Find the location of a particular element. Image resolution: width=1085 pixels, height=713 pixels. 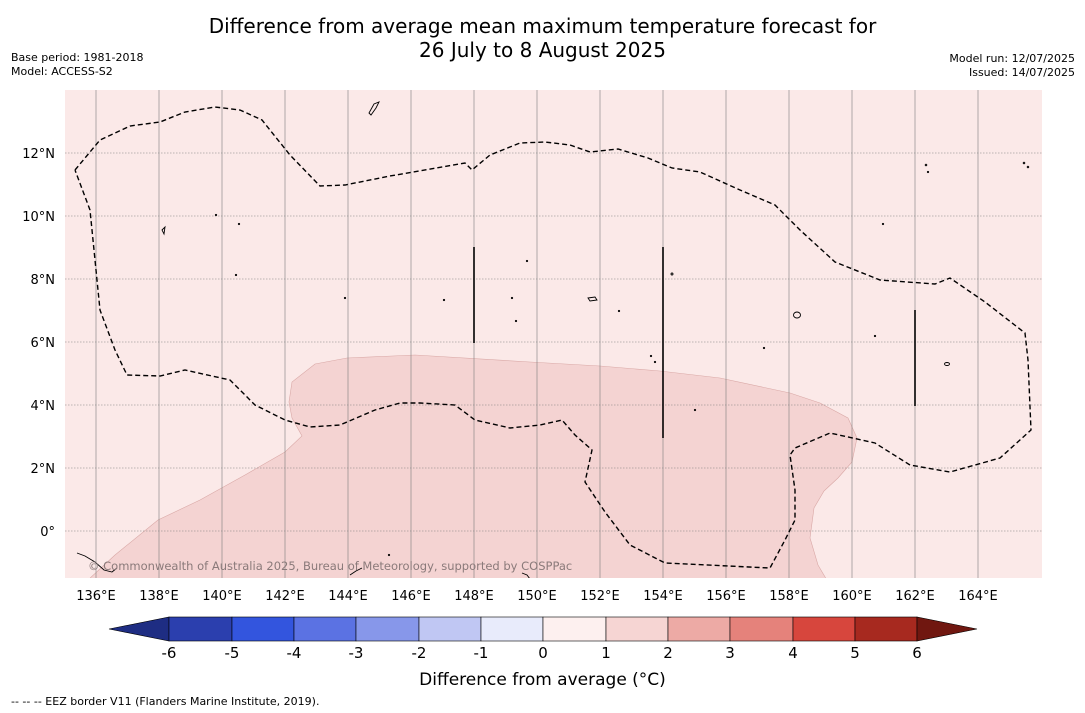

lon-label: 146°E is located at coordinates (411, 596).